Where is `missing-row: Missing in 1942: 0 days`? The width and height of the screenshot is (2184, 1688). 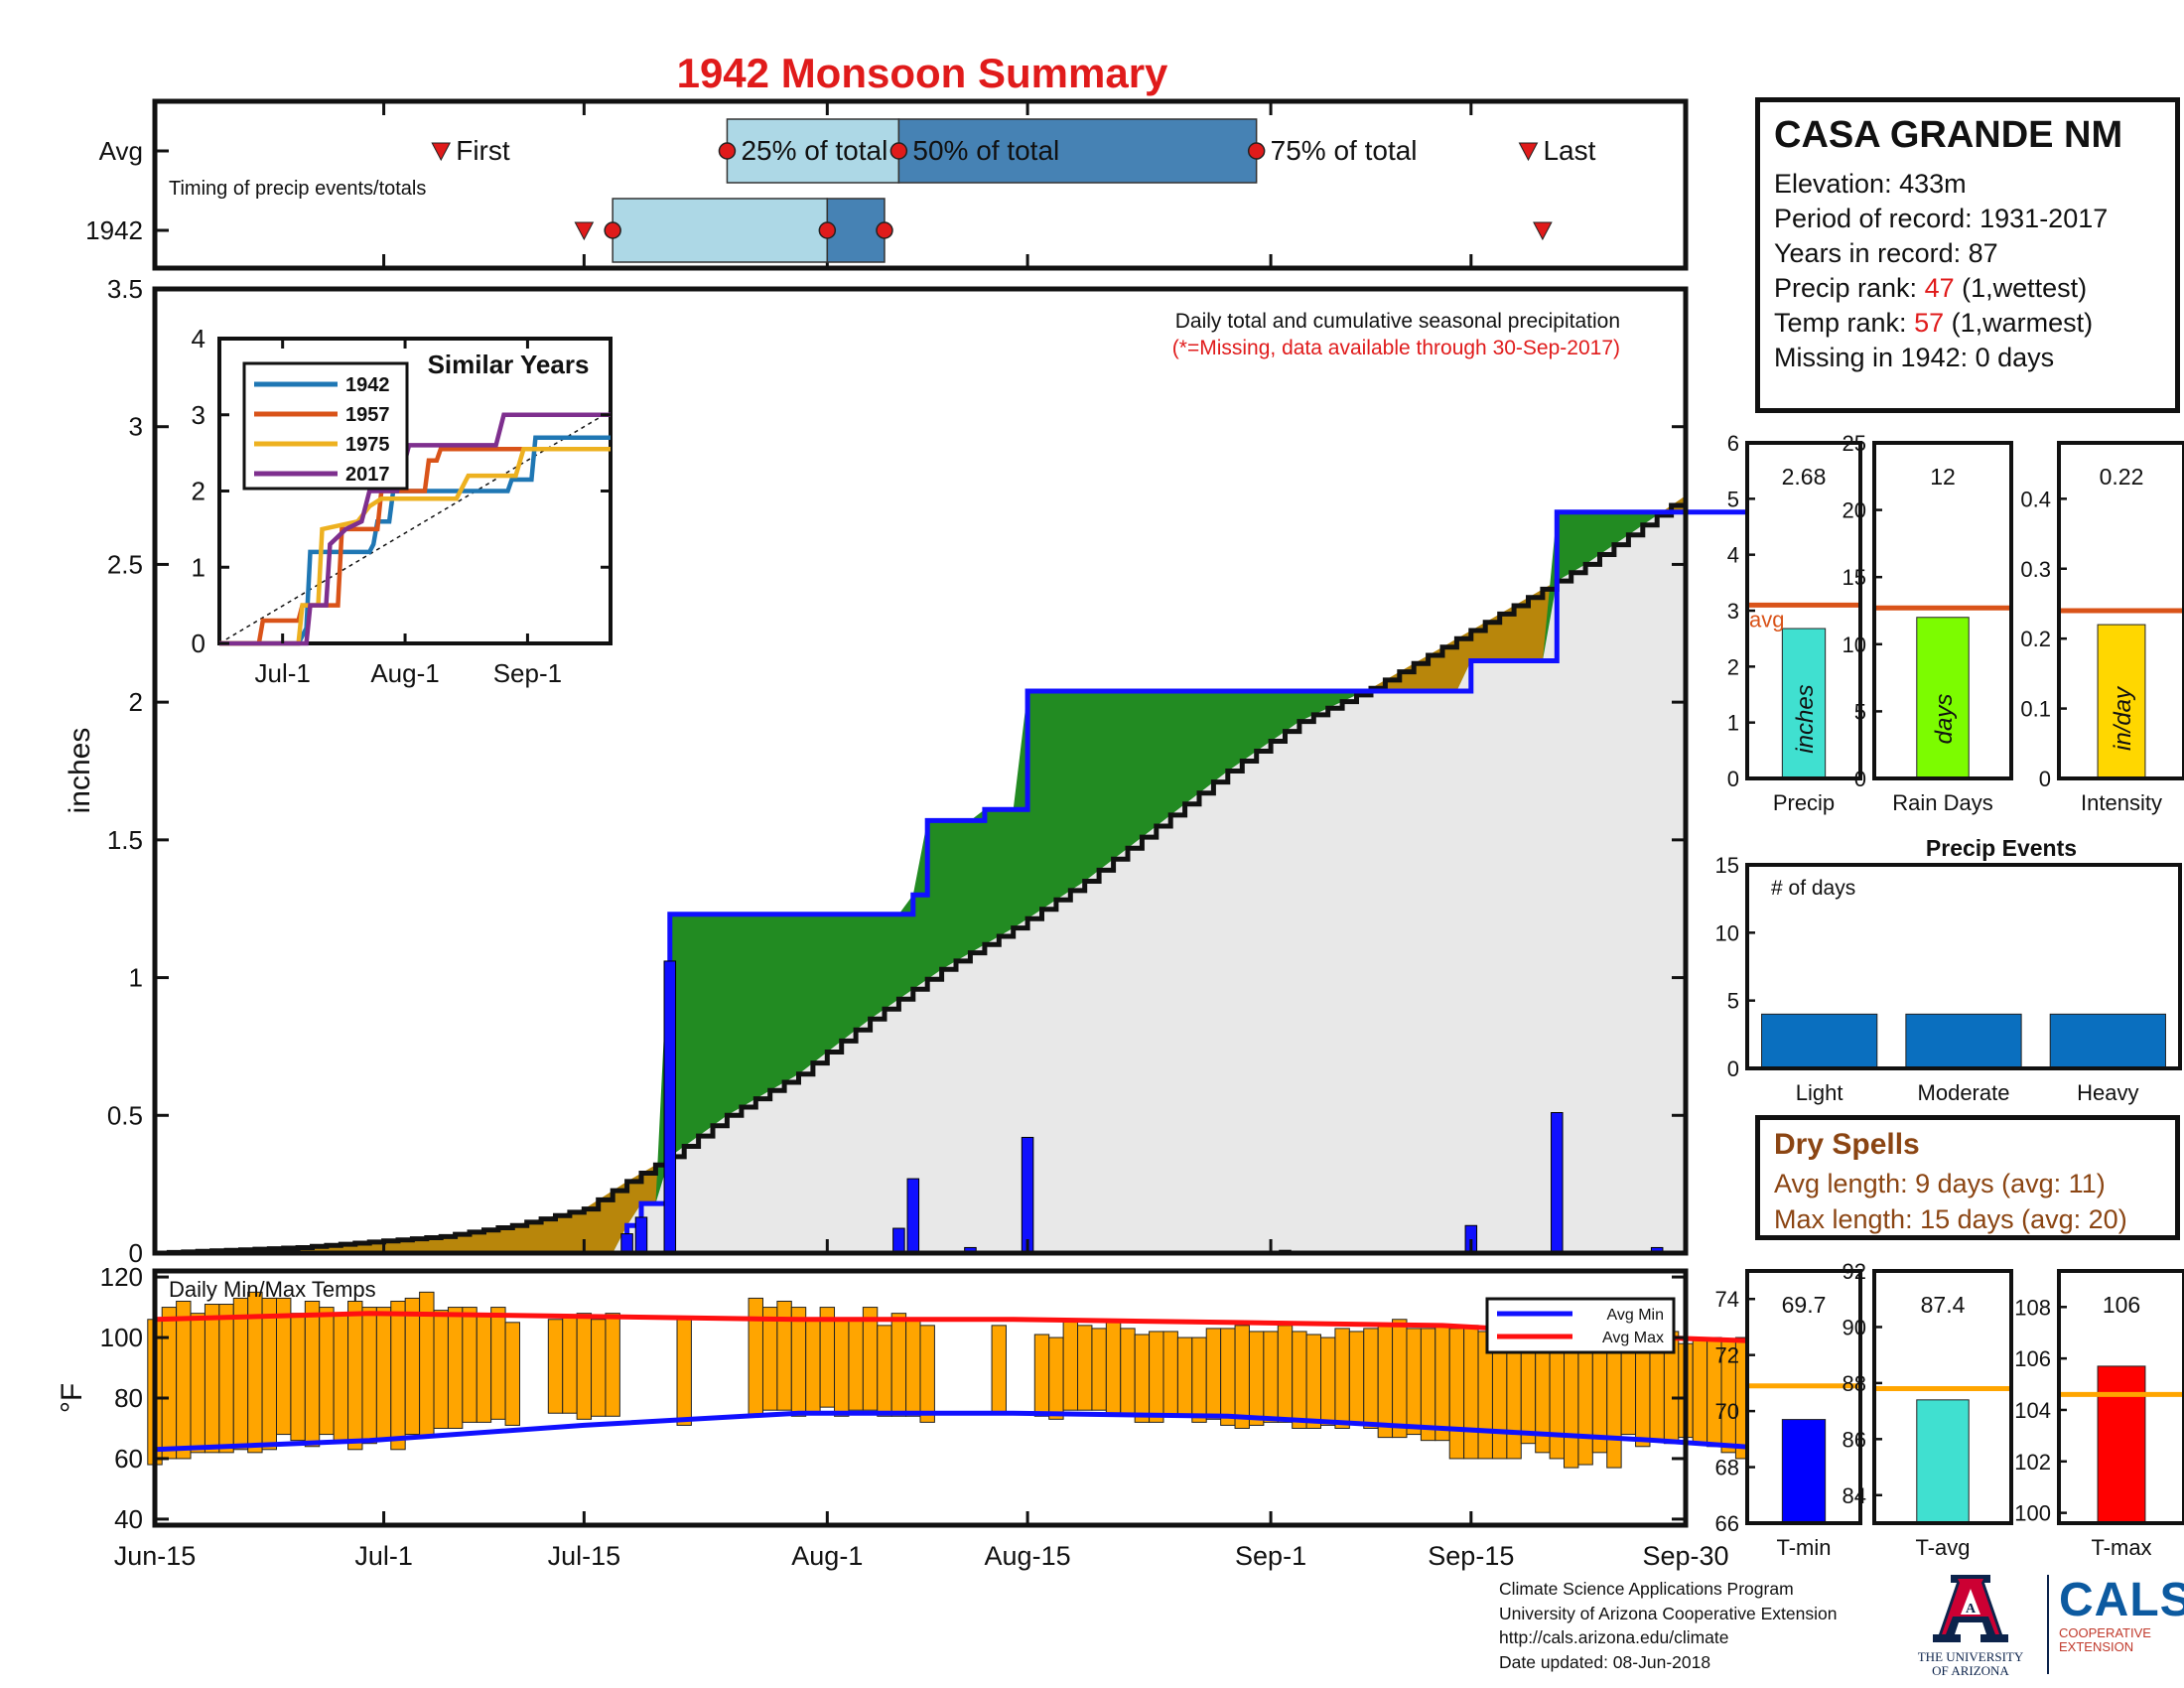 missing-row: Missing in 1942: 0 days is located at coordinates (1967, 358).